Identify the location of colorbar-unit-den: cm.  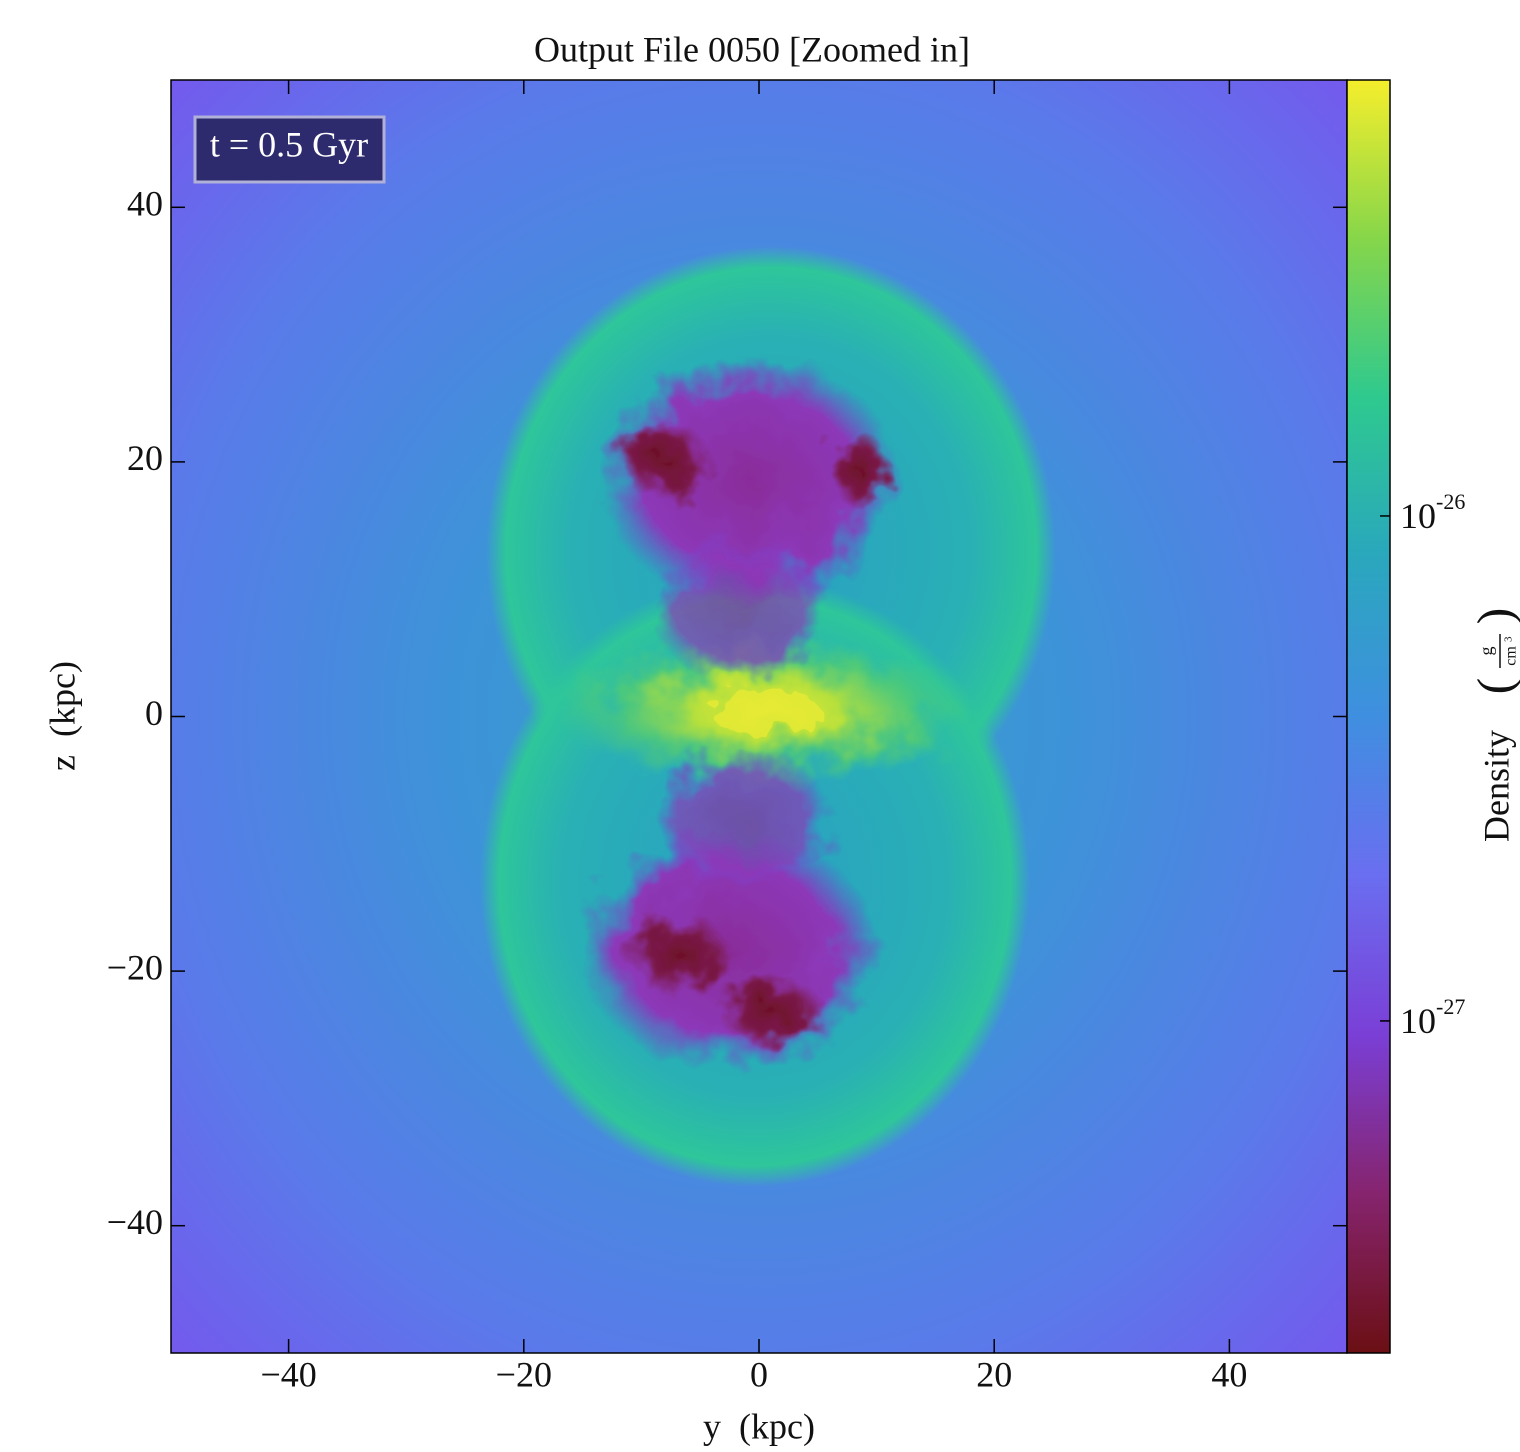
(1511, 656).